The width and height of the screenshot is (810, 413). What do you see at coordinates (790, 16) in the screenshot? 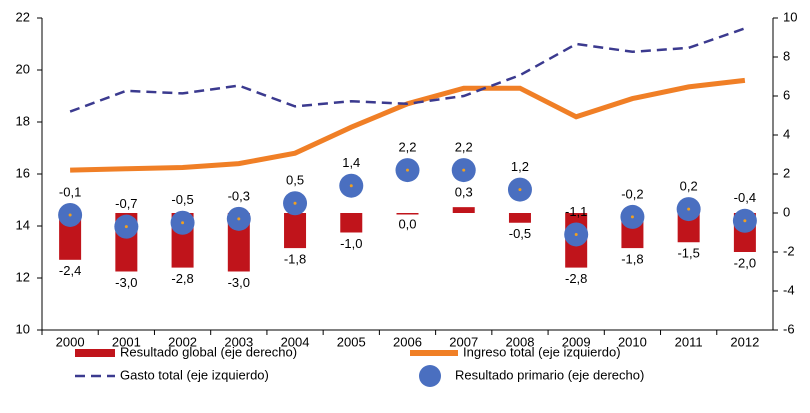
I see `y2-tick-label: 10` at bounding box center [790, 16].